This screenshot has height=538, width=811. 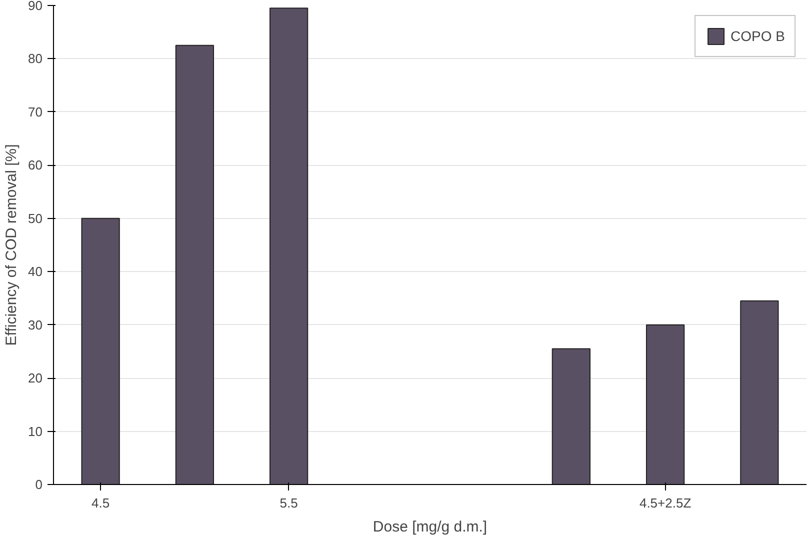 I want to click on y-tick-label: 50, so click(x=35, y=218).